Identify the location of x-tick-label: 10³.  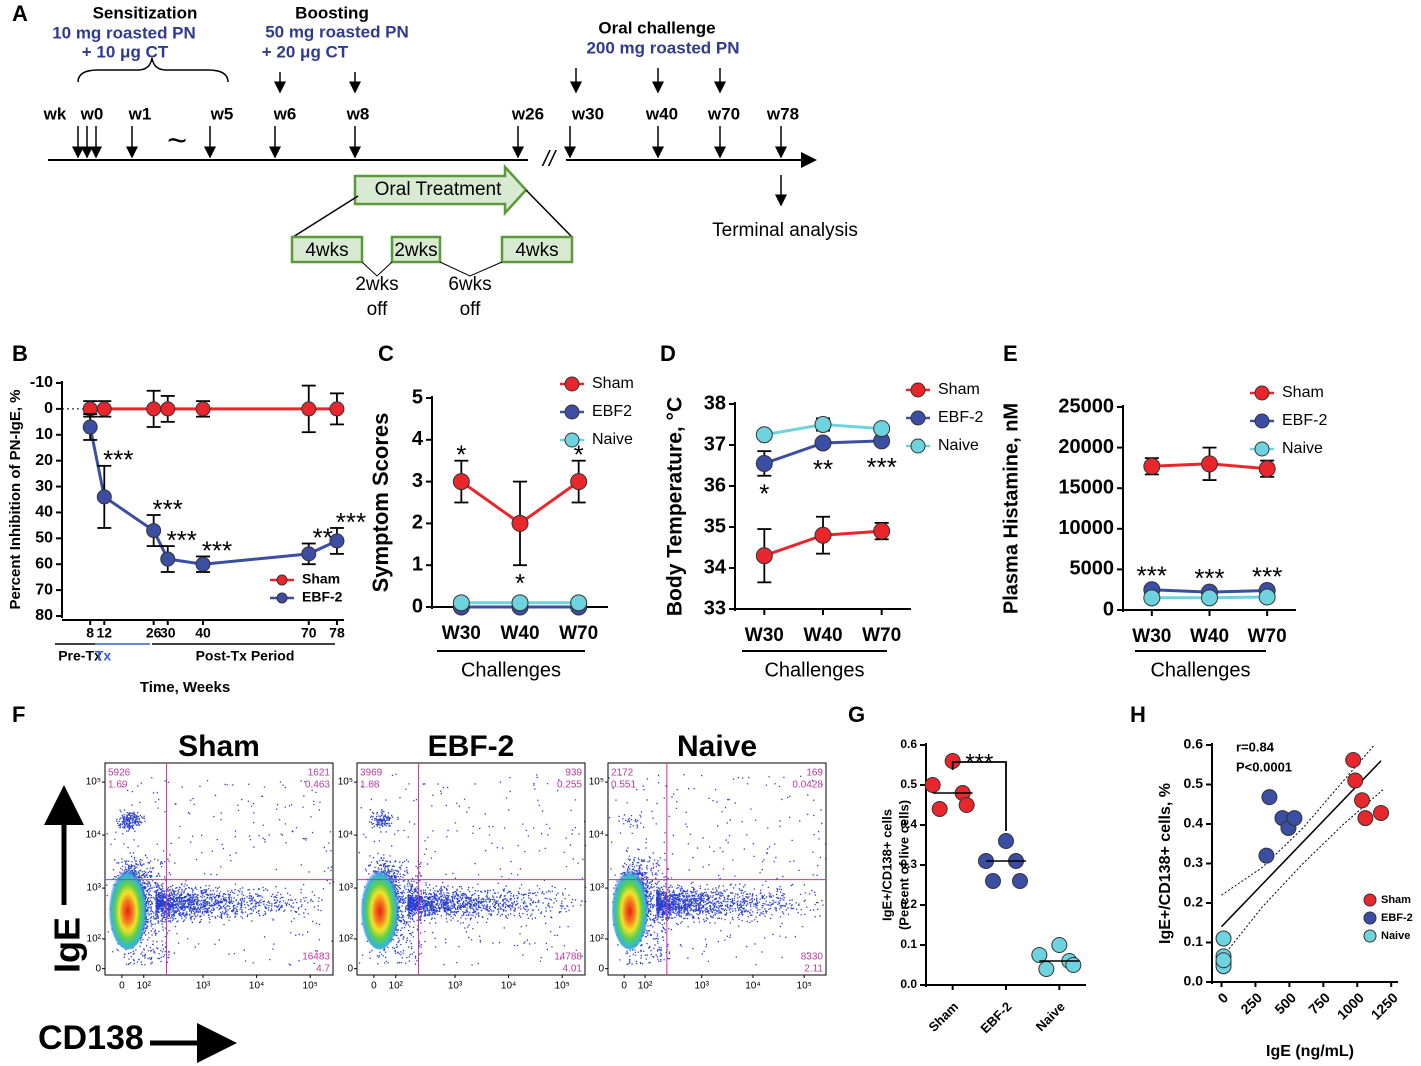
(702, 986).